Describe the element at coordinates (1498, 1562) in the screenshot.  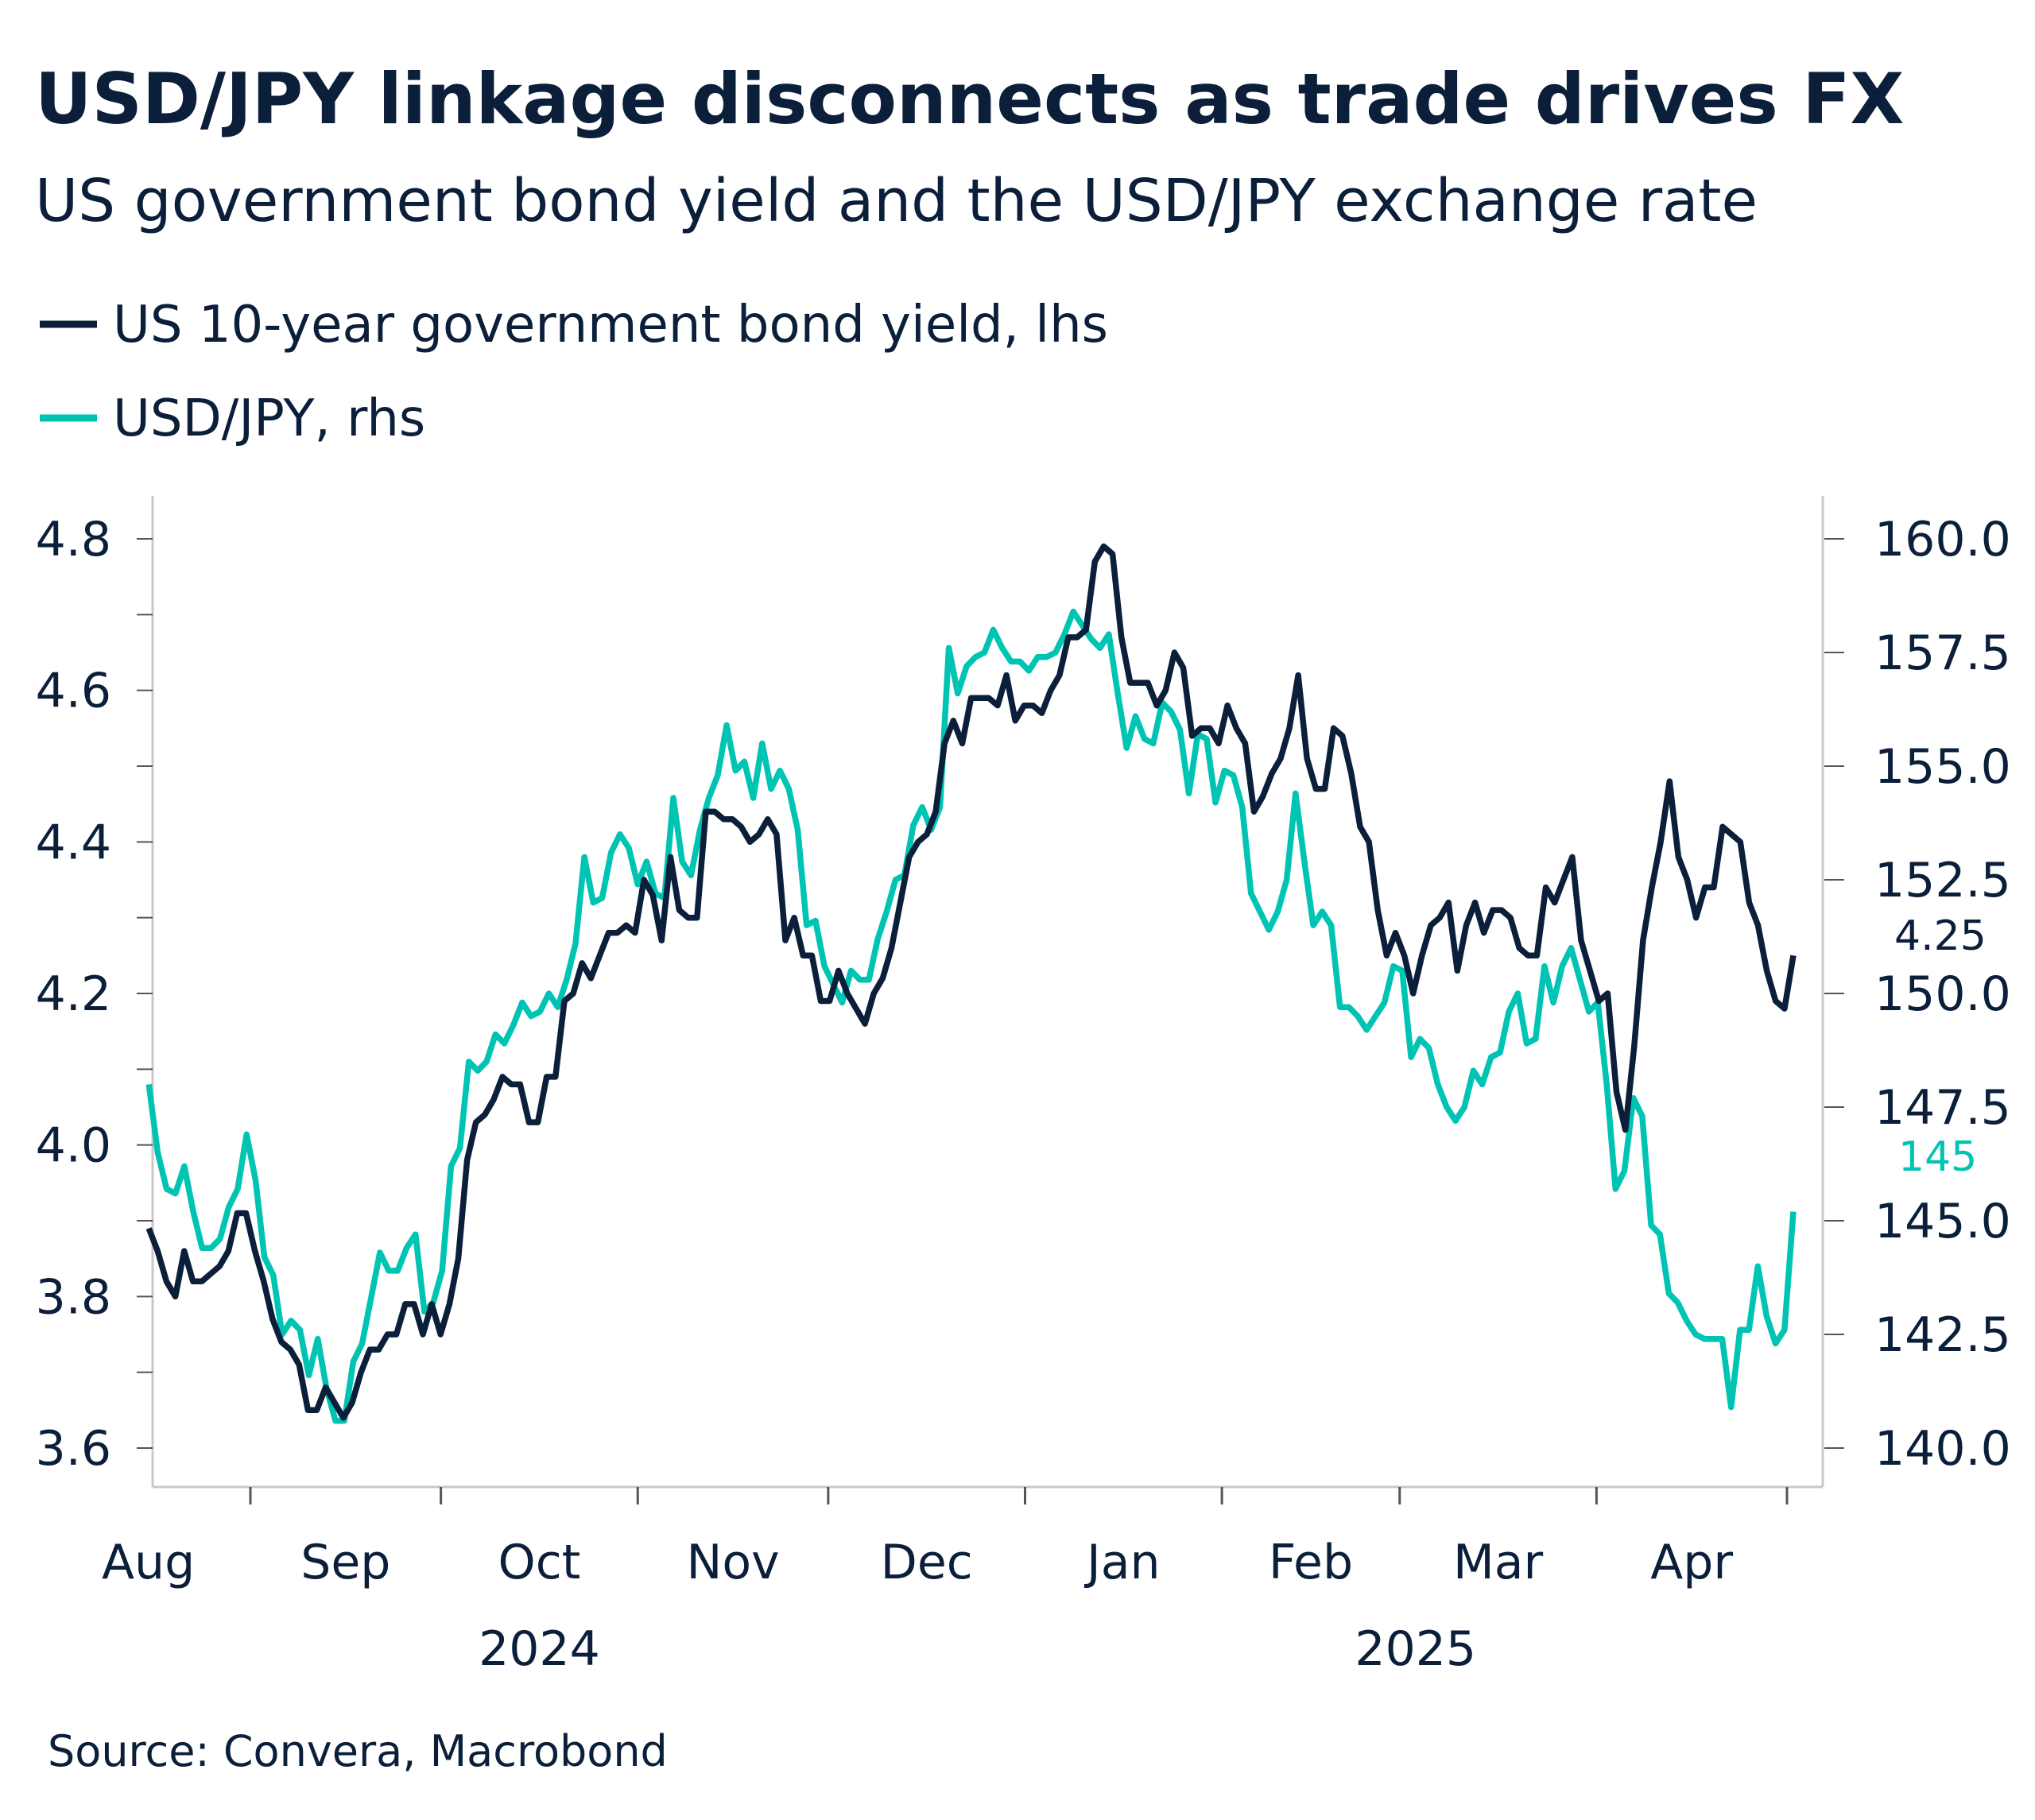
I see `x-tick-label: Mar` at that location.